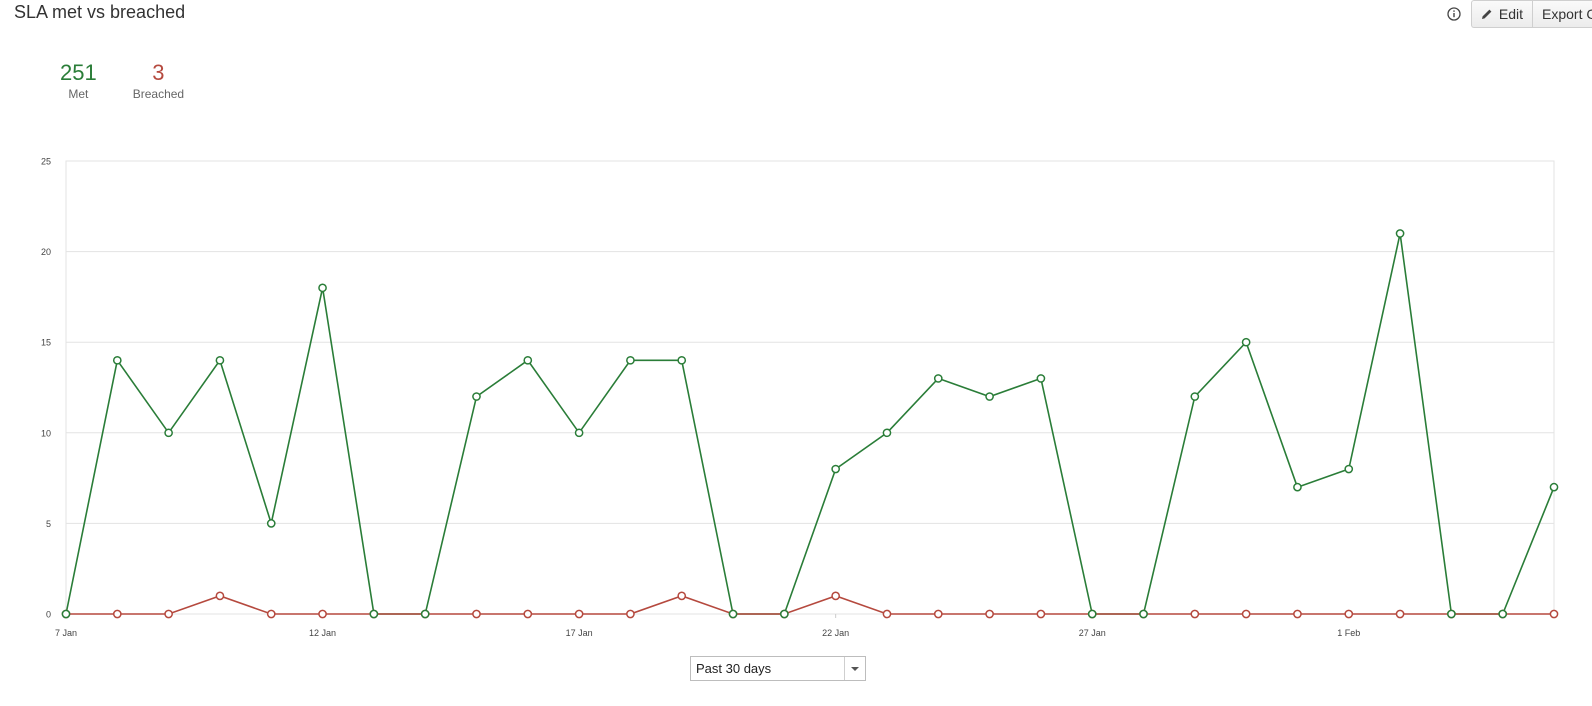  What do you see at coordinates (158, 94) in the screenshot?
I see `breached-label: Breached` at bounding box center [158, 94].